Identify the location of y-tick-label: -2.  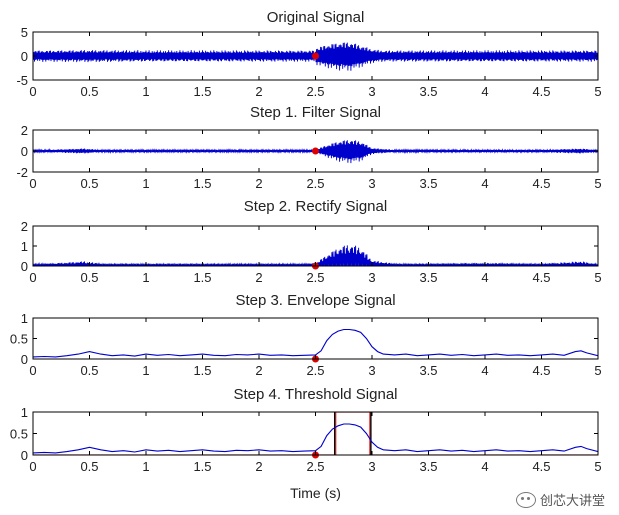
(22, 172).